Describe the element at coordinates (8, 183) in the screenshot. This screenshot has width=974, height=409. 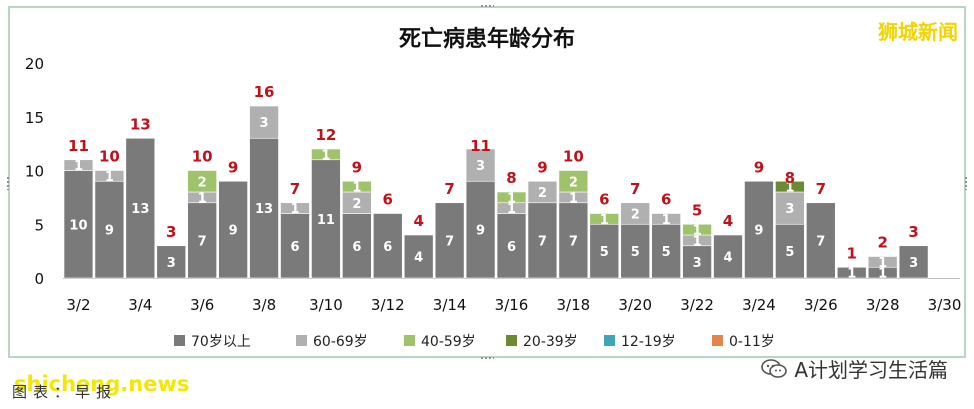
I see `frame-handle-left` at that location.